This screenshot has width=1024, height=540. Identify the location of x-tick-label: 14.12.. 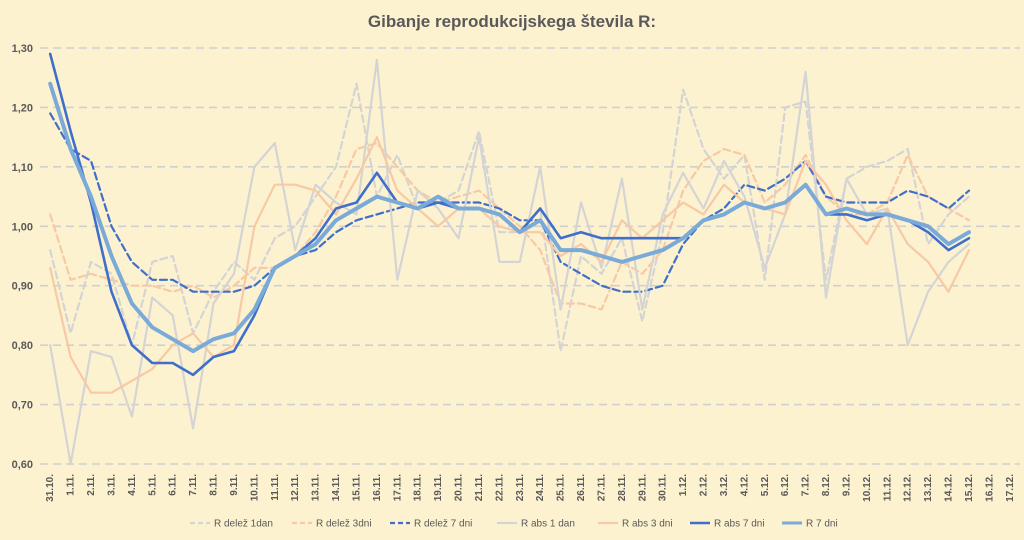
(949, 488).